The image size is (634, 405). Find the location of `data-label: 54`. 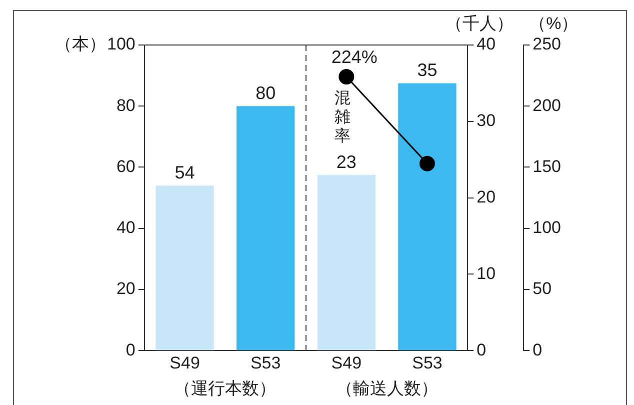

data-label: 54 is located at coordinates (184, 172).